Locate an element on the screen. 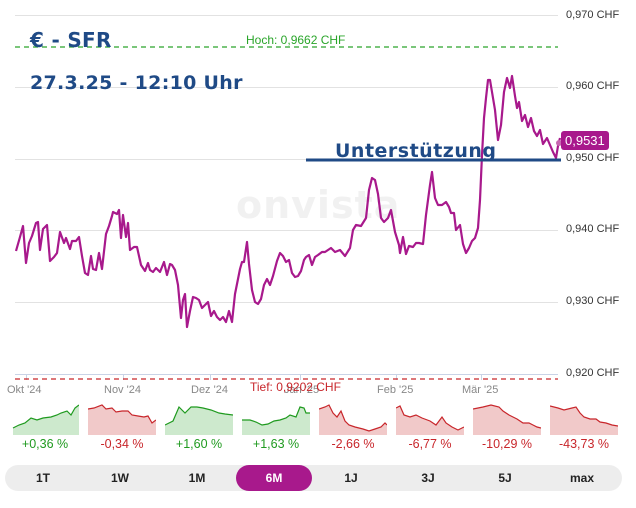 Image resolution: width=636 pixels, height=508 pixels. range-tab-3j: 3J is located at coordinates (428, 478).